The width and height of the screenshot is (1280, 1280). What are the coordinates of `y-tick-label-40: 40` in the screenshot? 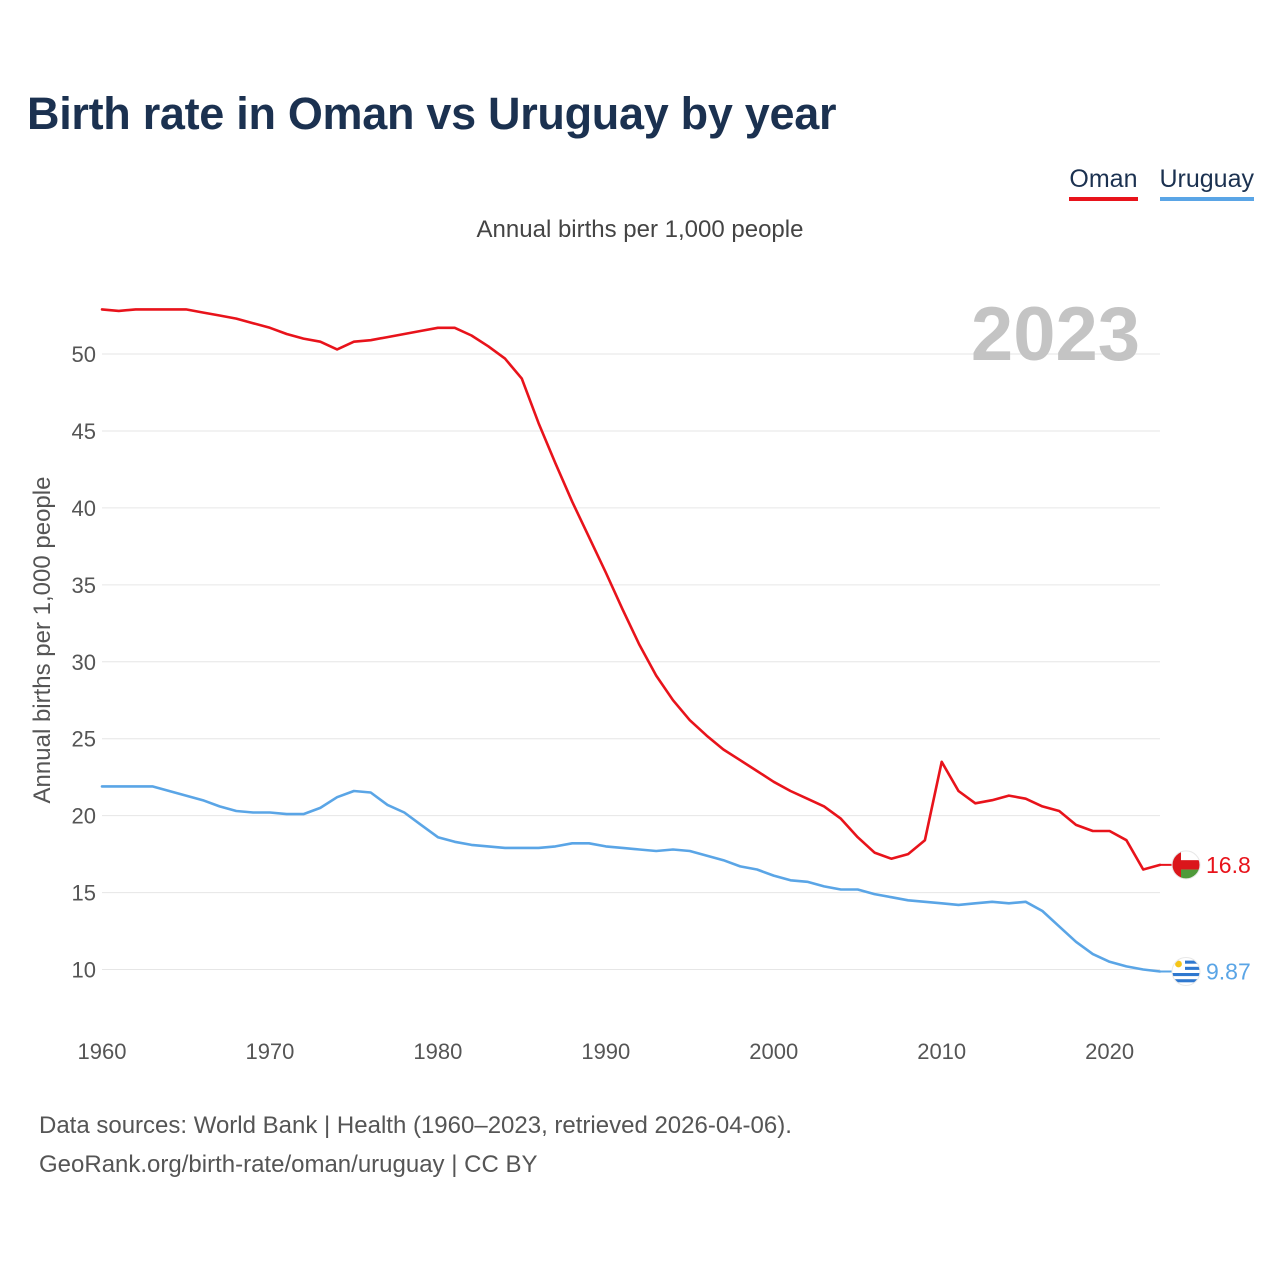 It's located at (84, 508).